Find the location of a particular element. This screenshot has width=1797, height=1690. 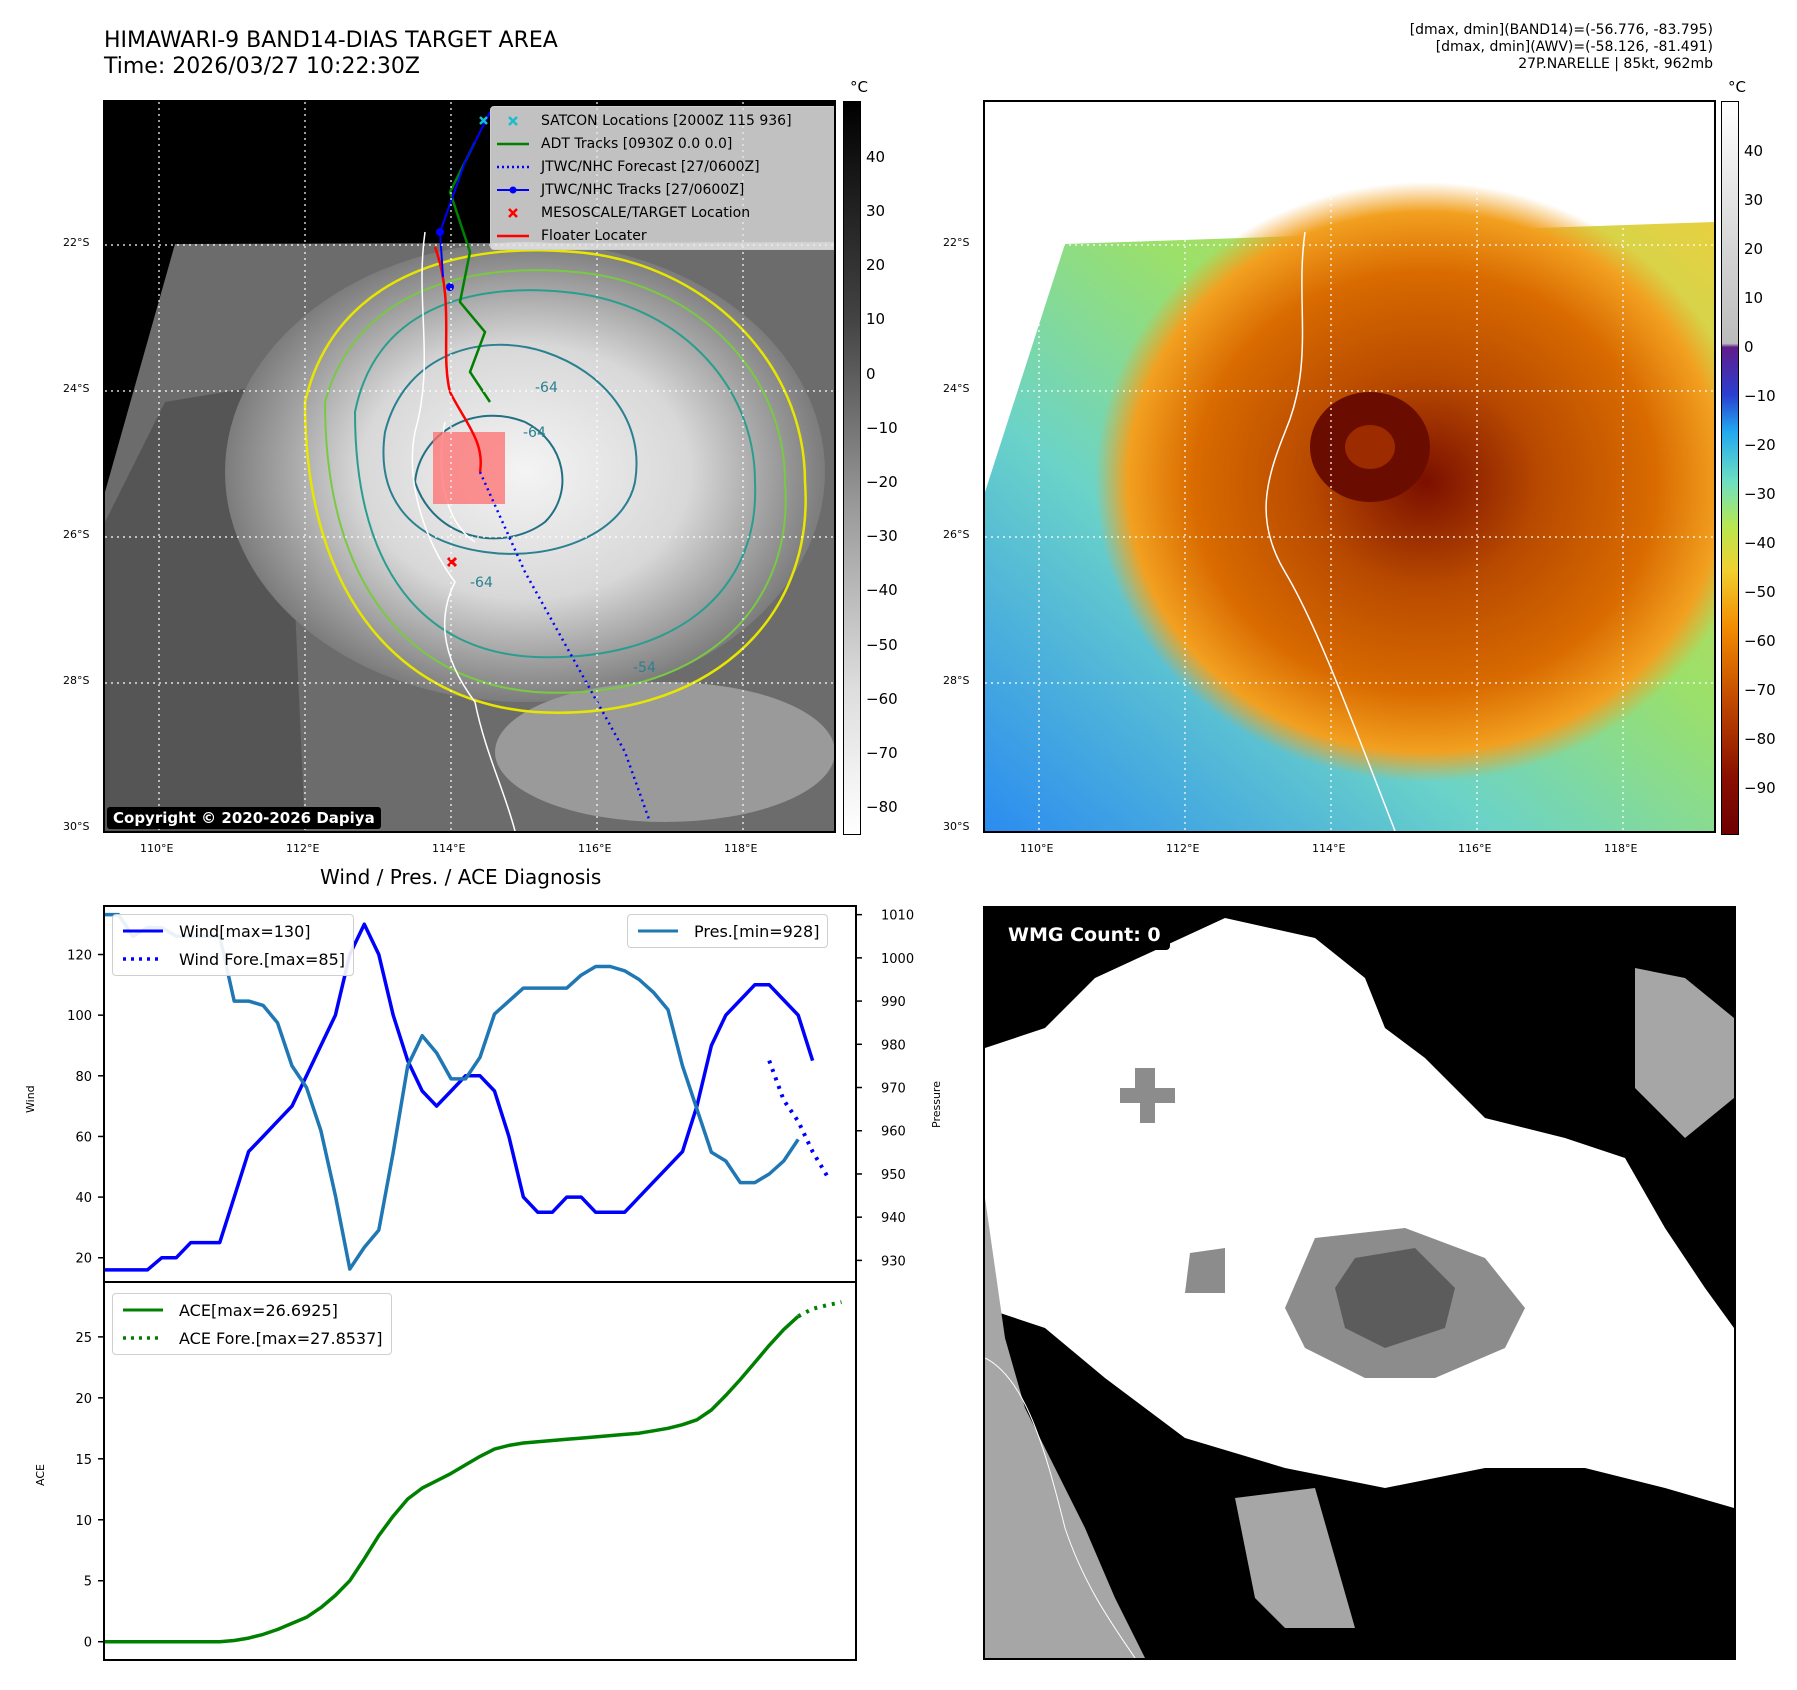

legend-item-ace-forecast: ACE Fore.[max=27.8537] is located at coordinates (252, 1338).